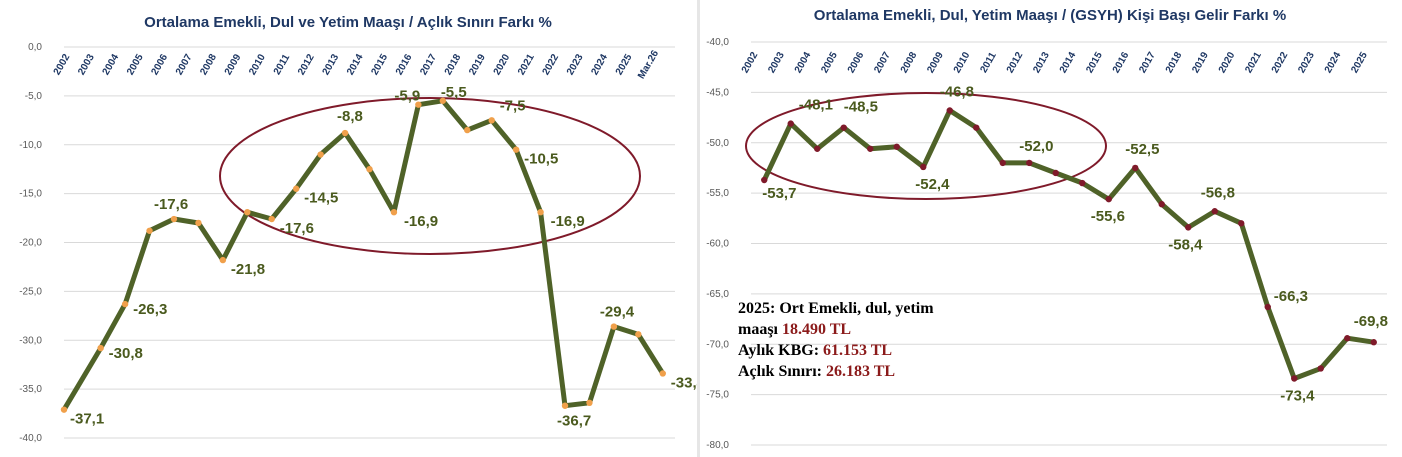 This screenshot has height=457, width=1402. Describe the element at coordinates (1227, 62) in the screenshot. I see `x-tick-label: 2020` at that location.